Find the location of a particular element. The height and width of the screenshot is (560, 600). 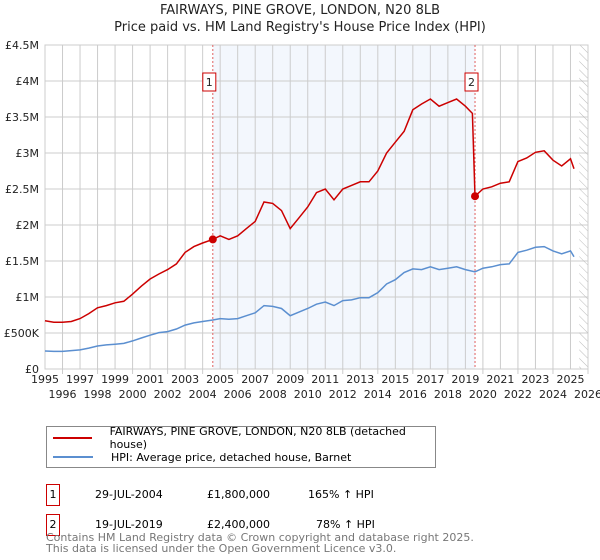

x-tick-label: 2022 is located at coordinates (518, 394).